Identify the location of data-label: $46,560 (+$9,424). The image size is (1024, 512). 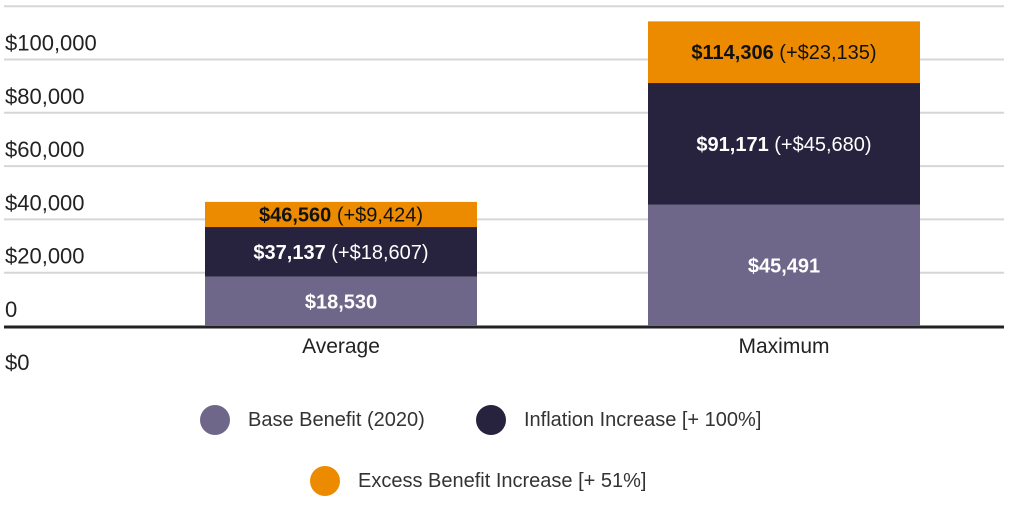
(341, 215).